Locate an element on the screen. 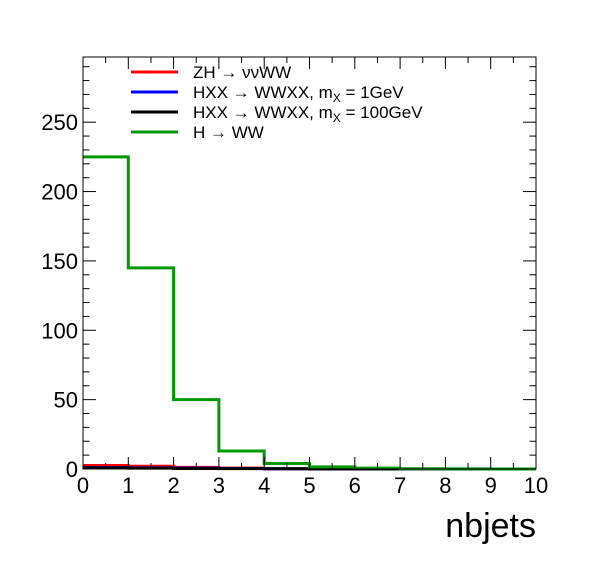  x-tick-label: 3 is located at coordinates (219, 485).